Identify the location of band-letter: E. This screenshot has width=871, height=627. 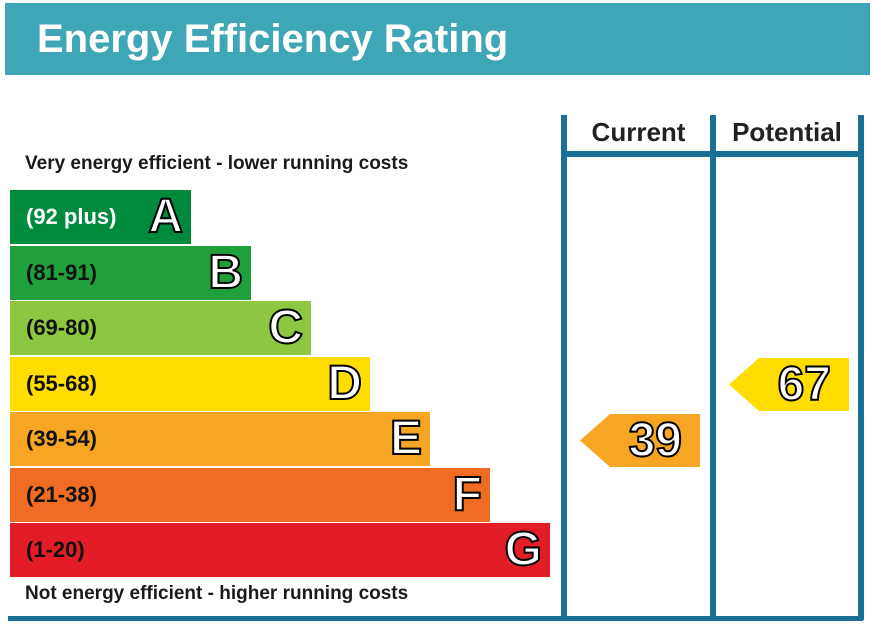
(406, 438).